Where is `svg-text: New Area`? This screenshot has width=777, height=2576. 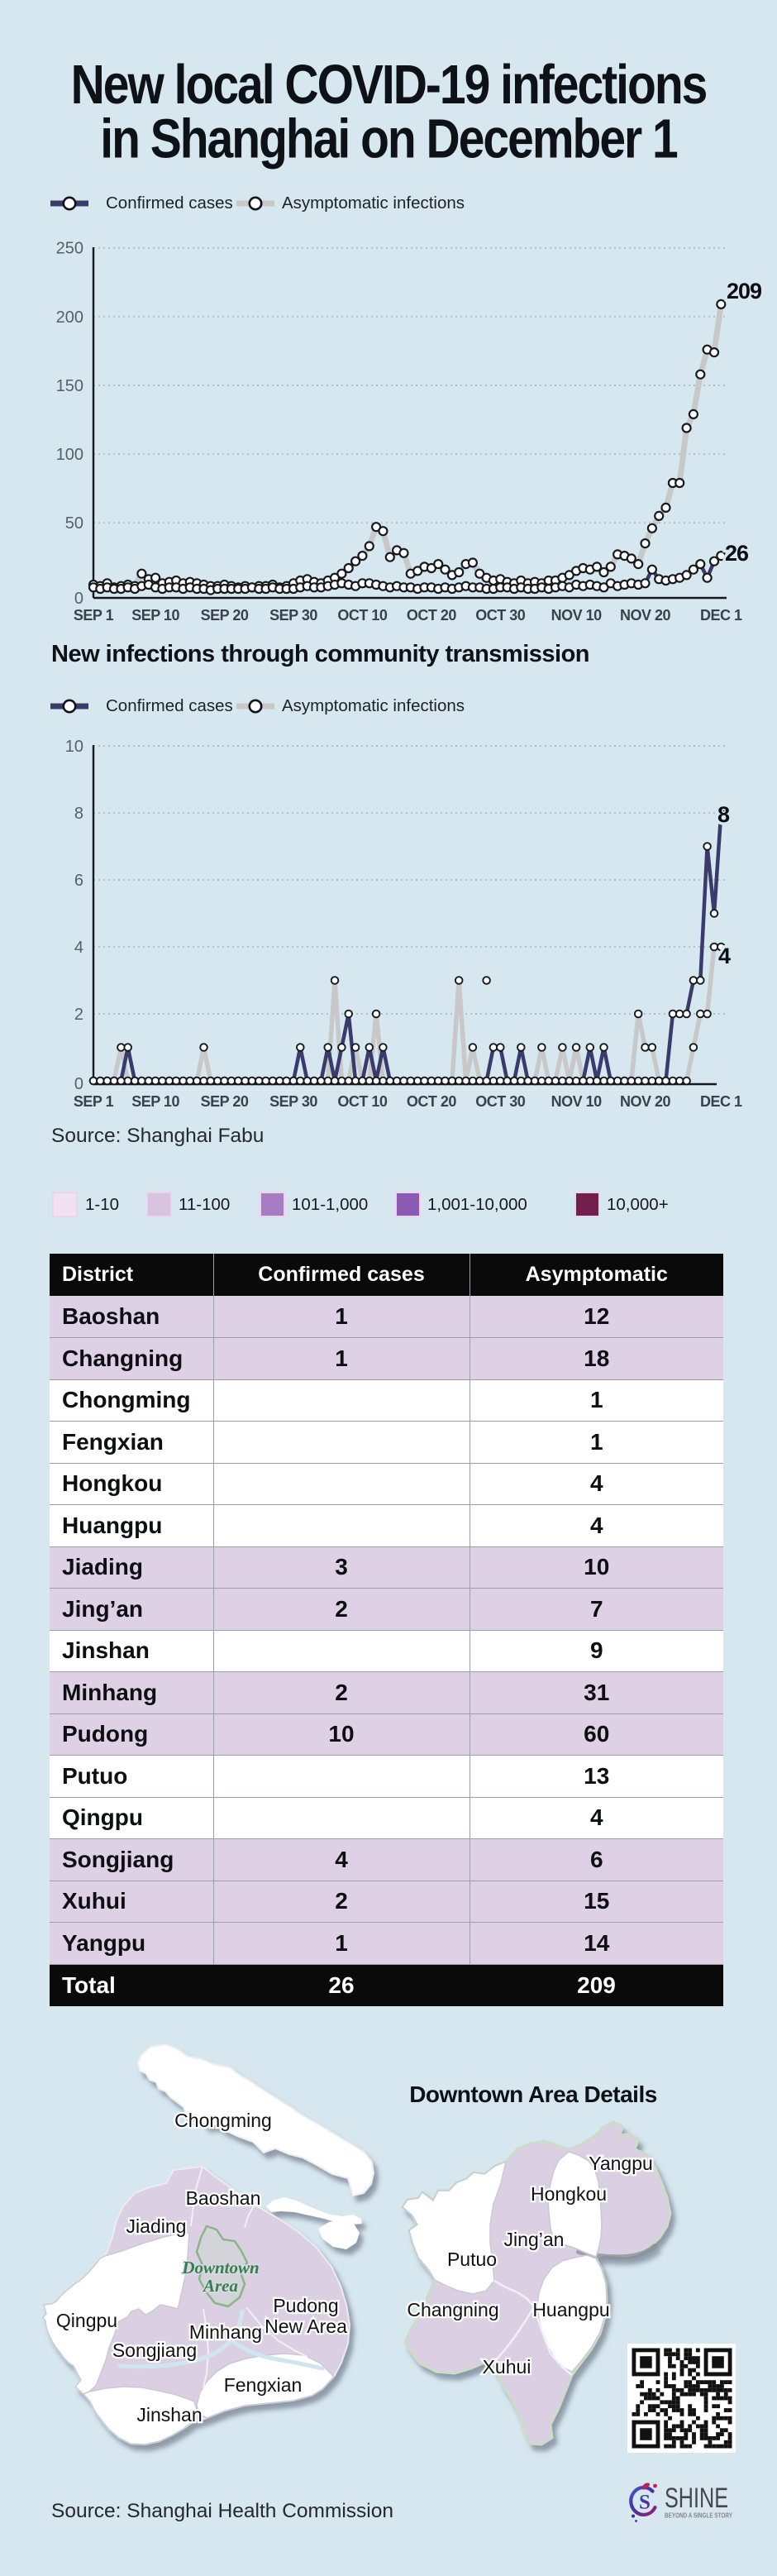 svg-text: New Area is located at coordinates (306, 2326).